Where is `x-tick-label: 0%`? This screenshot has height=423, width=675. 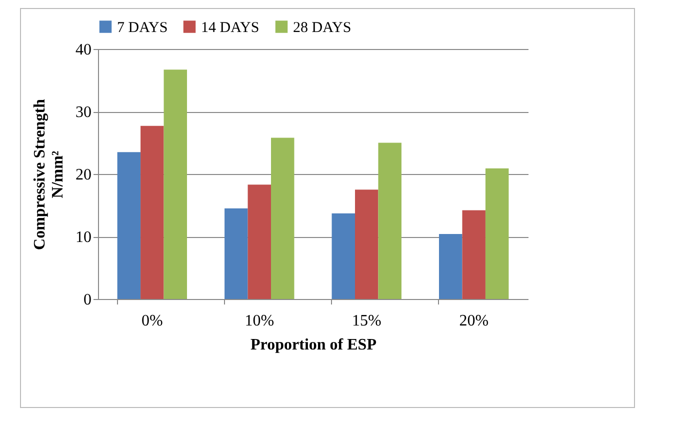
x-tick-label: 0% is located at coordinates (152, 321).